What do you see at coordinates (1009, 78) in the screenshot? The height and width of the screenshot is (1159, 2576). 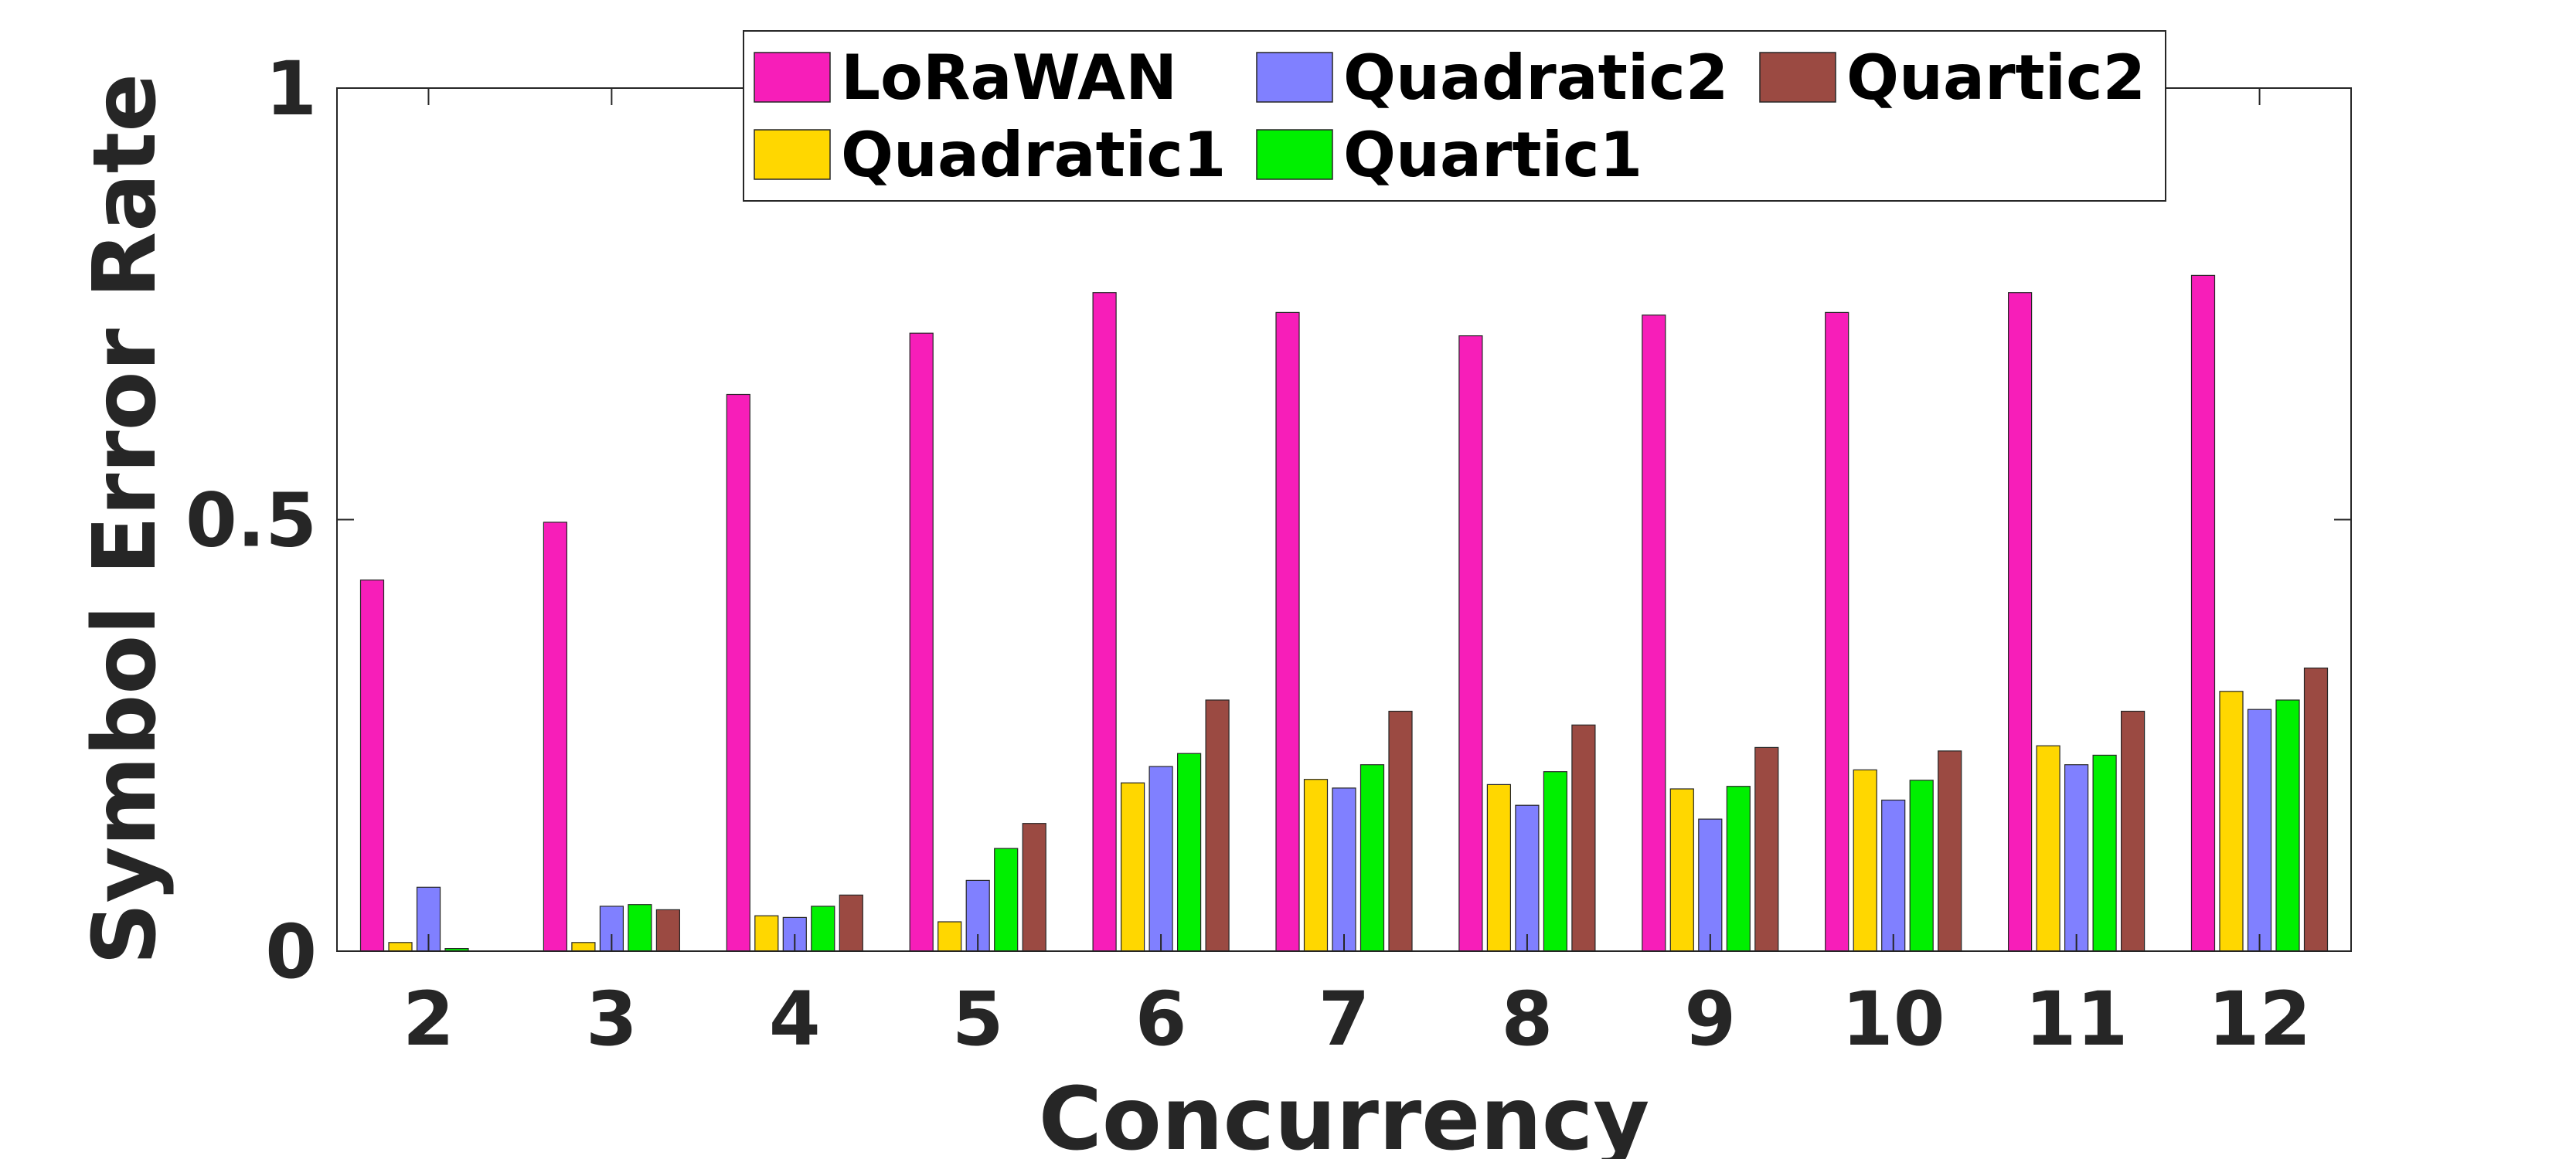 I see `legend-label-lorawan: LoRaWAN` at bounding box center [1009, 78].